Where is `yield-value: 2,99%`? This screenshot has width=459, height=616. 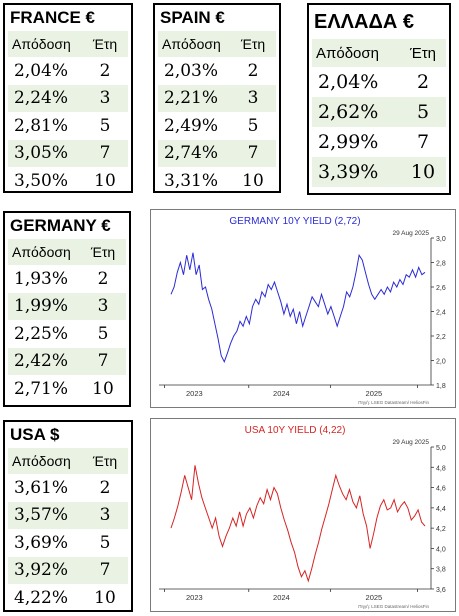 yield-value: 2,99% is located at coordinates (348, 142).